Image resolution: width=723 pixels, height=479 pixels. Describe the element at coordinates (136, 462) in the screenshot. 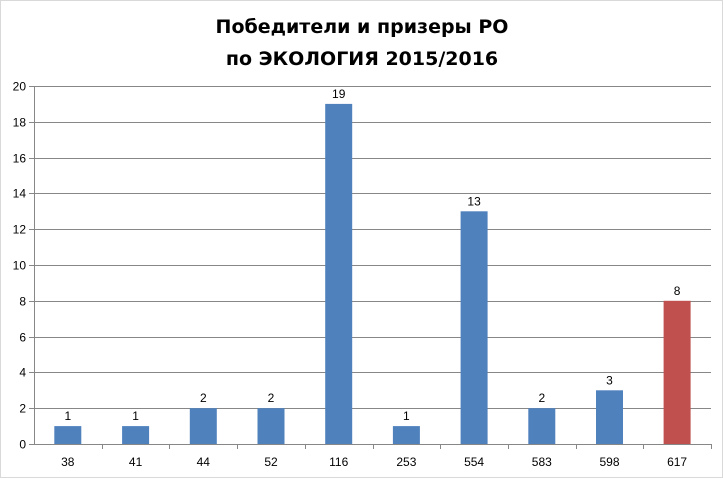

I see `x-tick-label-41: 41` at that location.